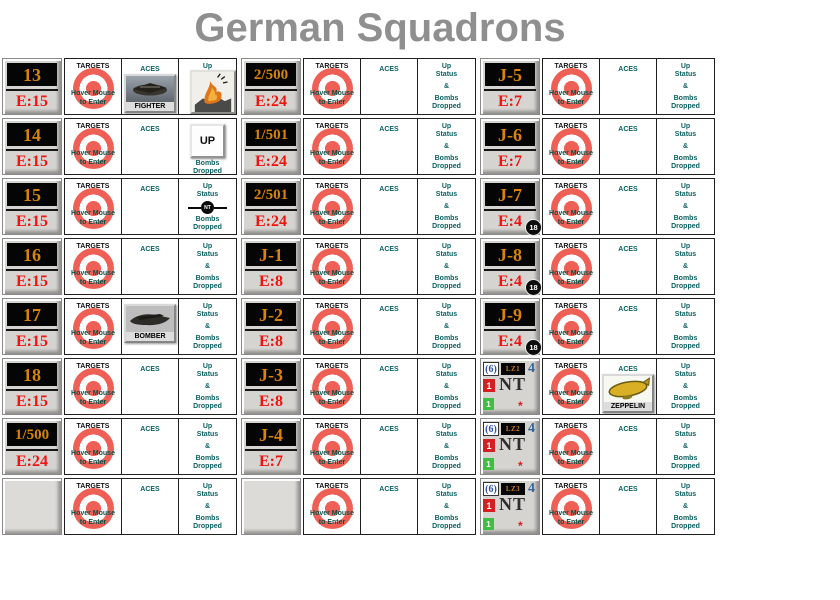 The image size is (840, 600). What do you see at coordinates (32, 386) in the screenshot?
I see `squadron-tile: 18 E:15` at bounding box center [32, 386].